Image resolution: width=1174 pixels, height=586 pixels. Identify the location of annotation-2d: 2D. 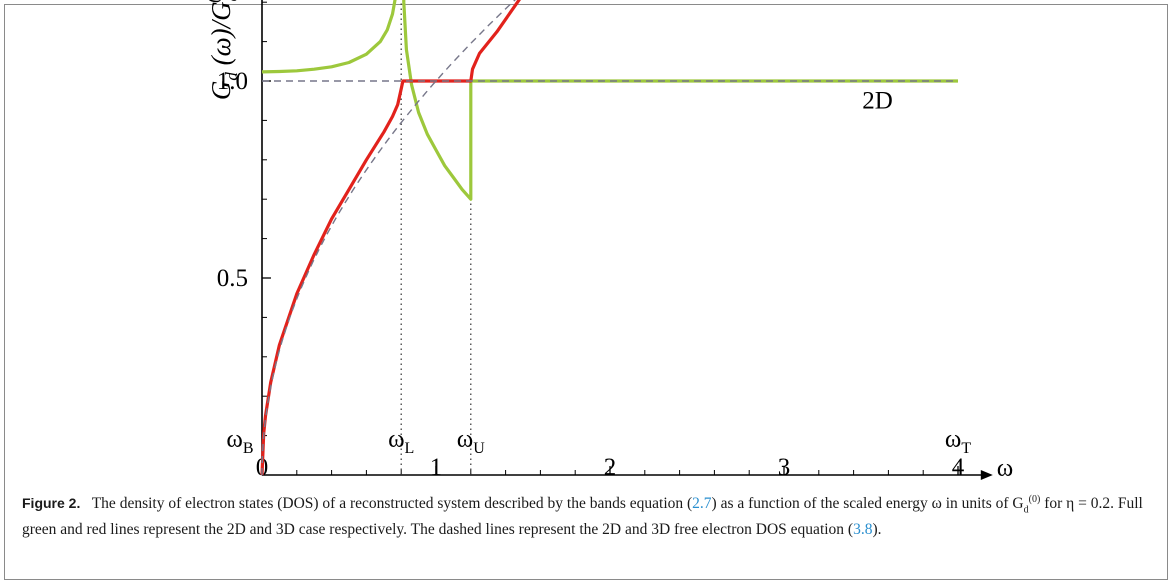
(877, 101).